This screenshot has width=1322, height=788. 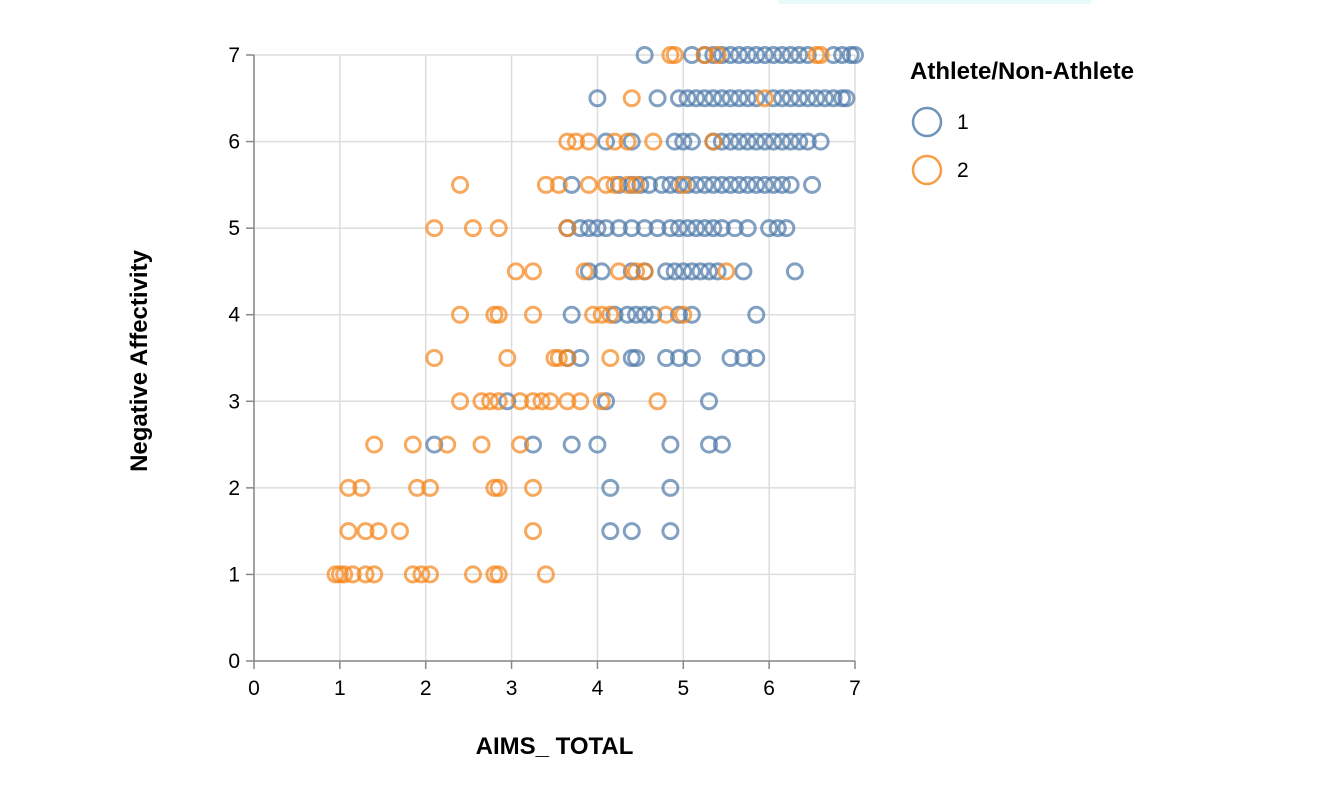 I want to click on y-tick-label: 1, so click(x=234, y=574).